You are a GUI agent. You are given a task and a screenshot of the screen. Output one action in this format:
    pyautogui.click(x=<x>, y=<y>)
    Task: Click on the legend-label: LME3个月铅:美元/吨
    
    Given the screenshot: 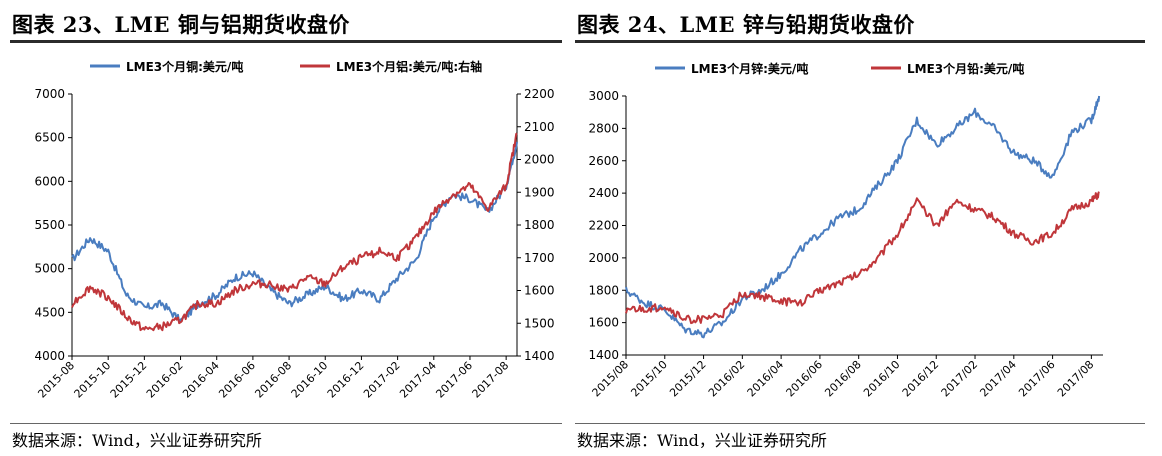 What is the action you would take?
    pyautogui.click(x=965, y=68)
    